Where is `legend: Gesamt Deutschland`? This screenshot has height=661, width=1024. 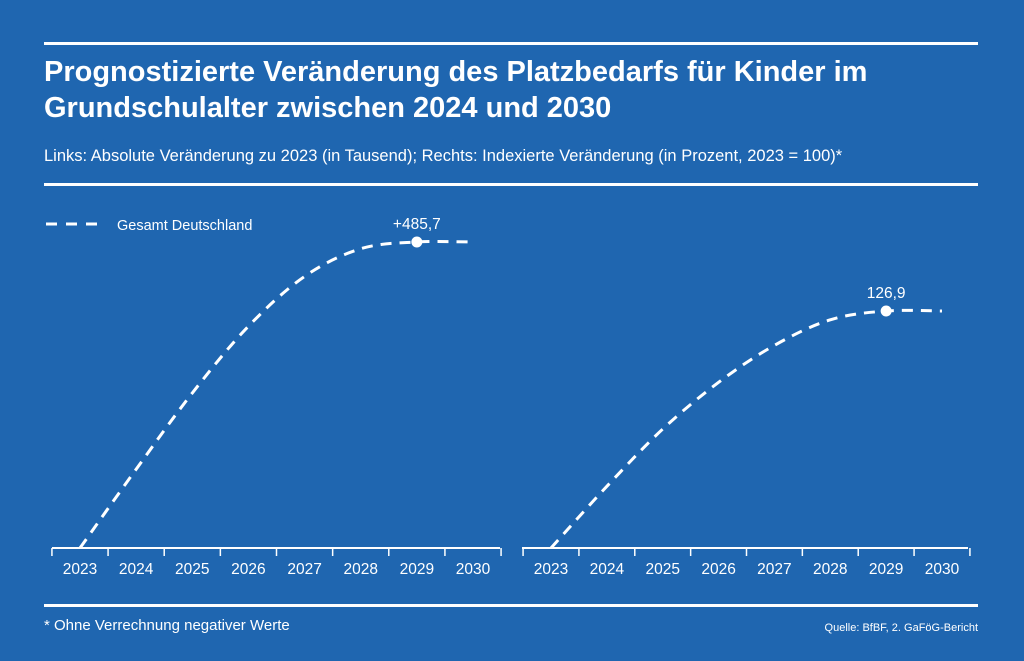 legend: Gesamt Deutschland is located at coordinates (149, 226).